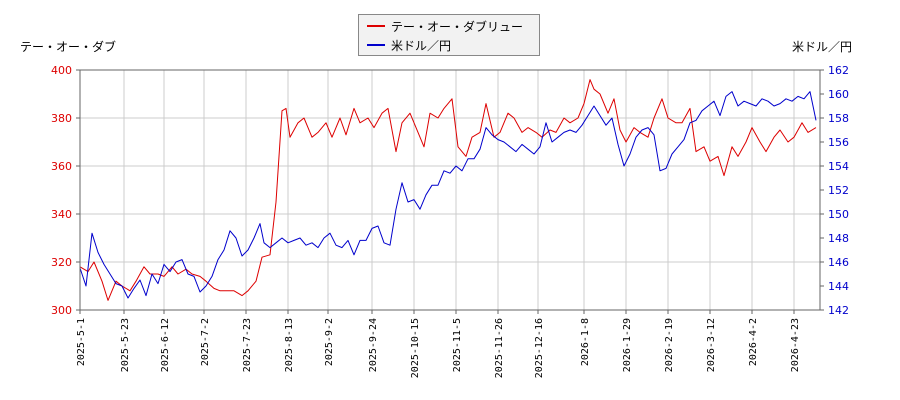 Image resolution: width=900 pixels, height=400 pixels. What do you see at coordinates (61, 310) in the screenshot?
I see `left-tick-label: 300` at bounding box center [61, 310].